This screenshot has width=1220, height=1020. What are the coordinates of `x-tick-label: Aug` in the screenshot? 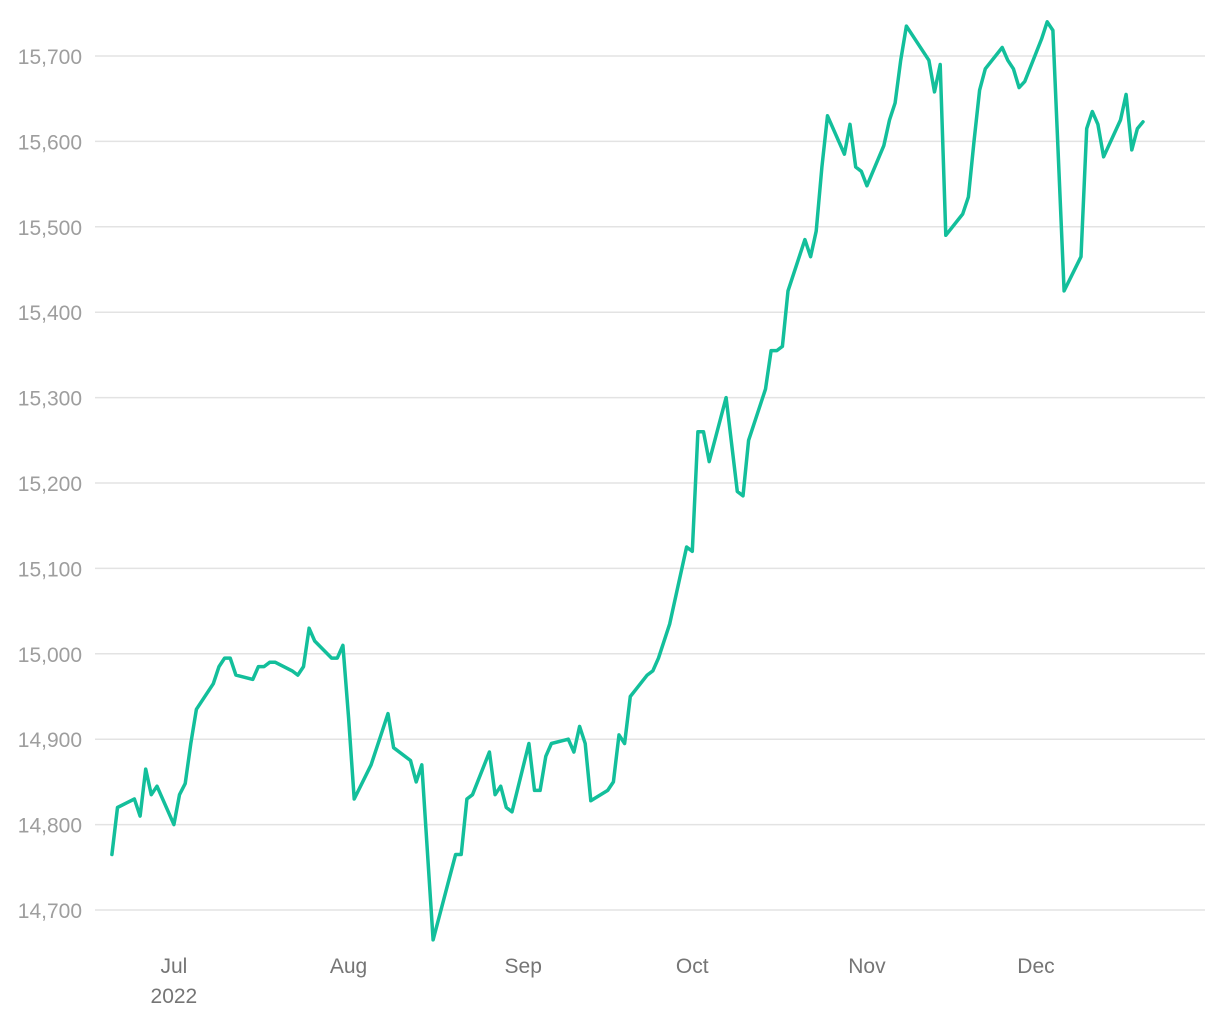 It's located at (348, 966).